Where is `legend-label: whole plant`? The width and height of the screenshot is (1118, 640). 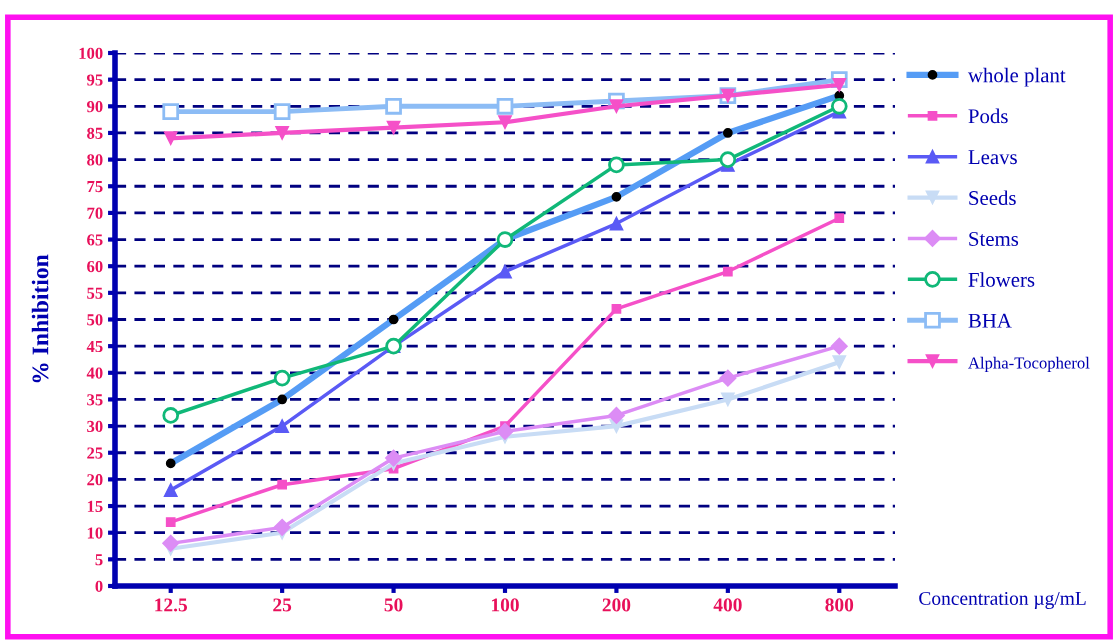 legend-label: whole plant is located at coordinates (1016, 77).